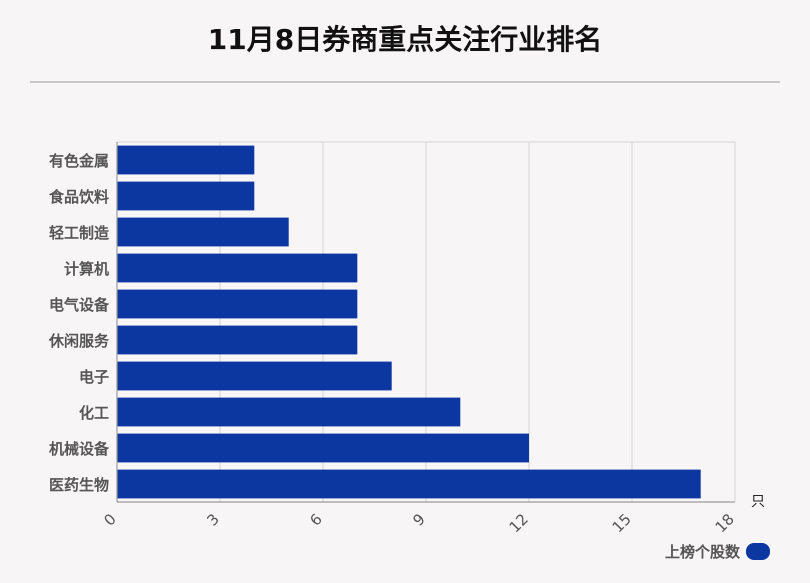 This screenshot has width=810, height=583. What do you see at coordinates (86, 269) in the screenshot?
I see `category-label-计算机: 计算机` at bounding box center [86, 269].